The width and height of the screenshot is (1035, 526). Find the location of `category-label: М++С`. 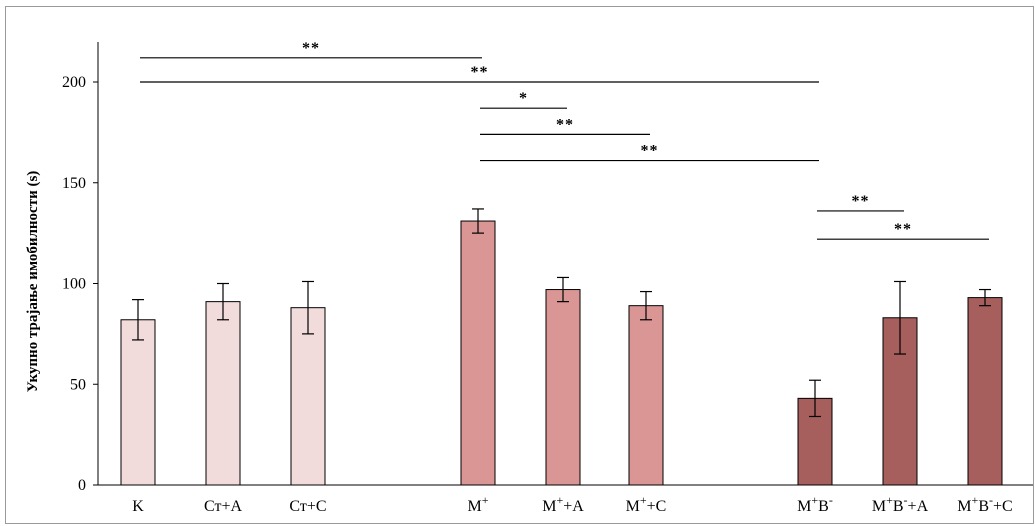

category-label: М++С is located at coordinates (646, 504).